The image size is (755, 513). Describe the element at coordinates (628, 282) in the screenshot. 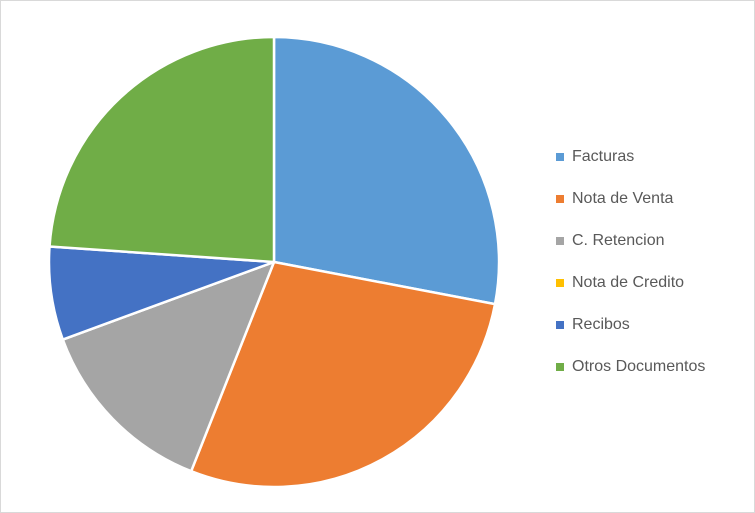

I see `legend-label: Nota de Credito` at that location.